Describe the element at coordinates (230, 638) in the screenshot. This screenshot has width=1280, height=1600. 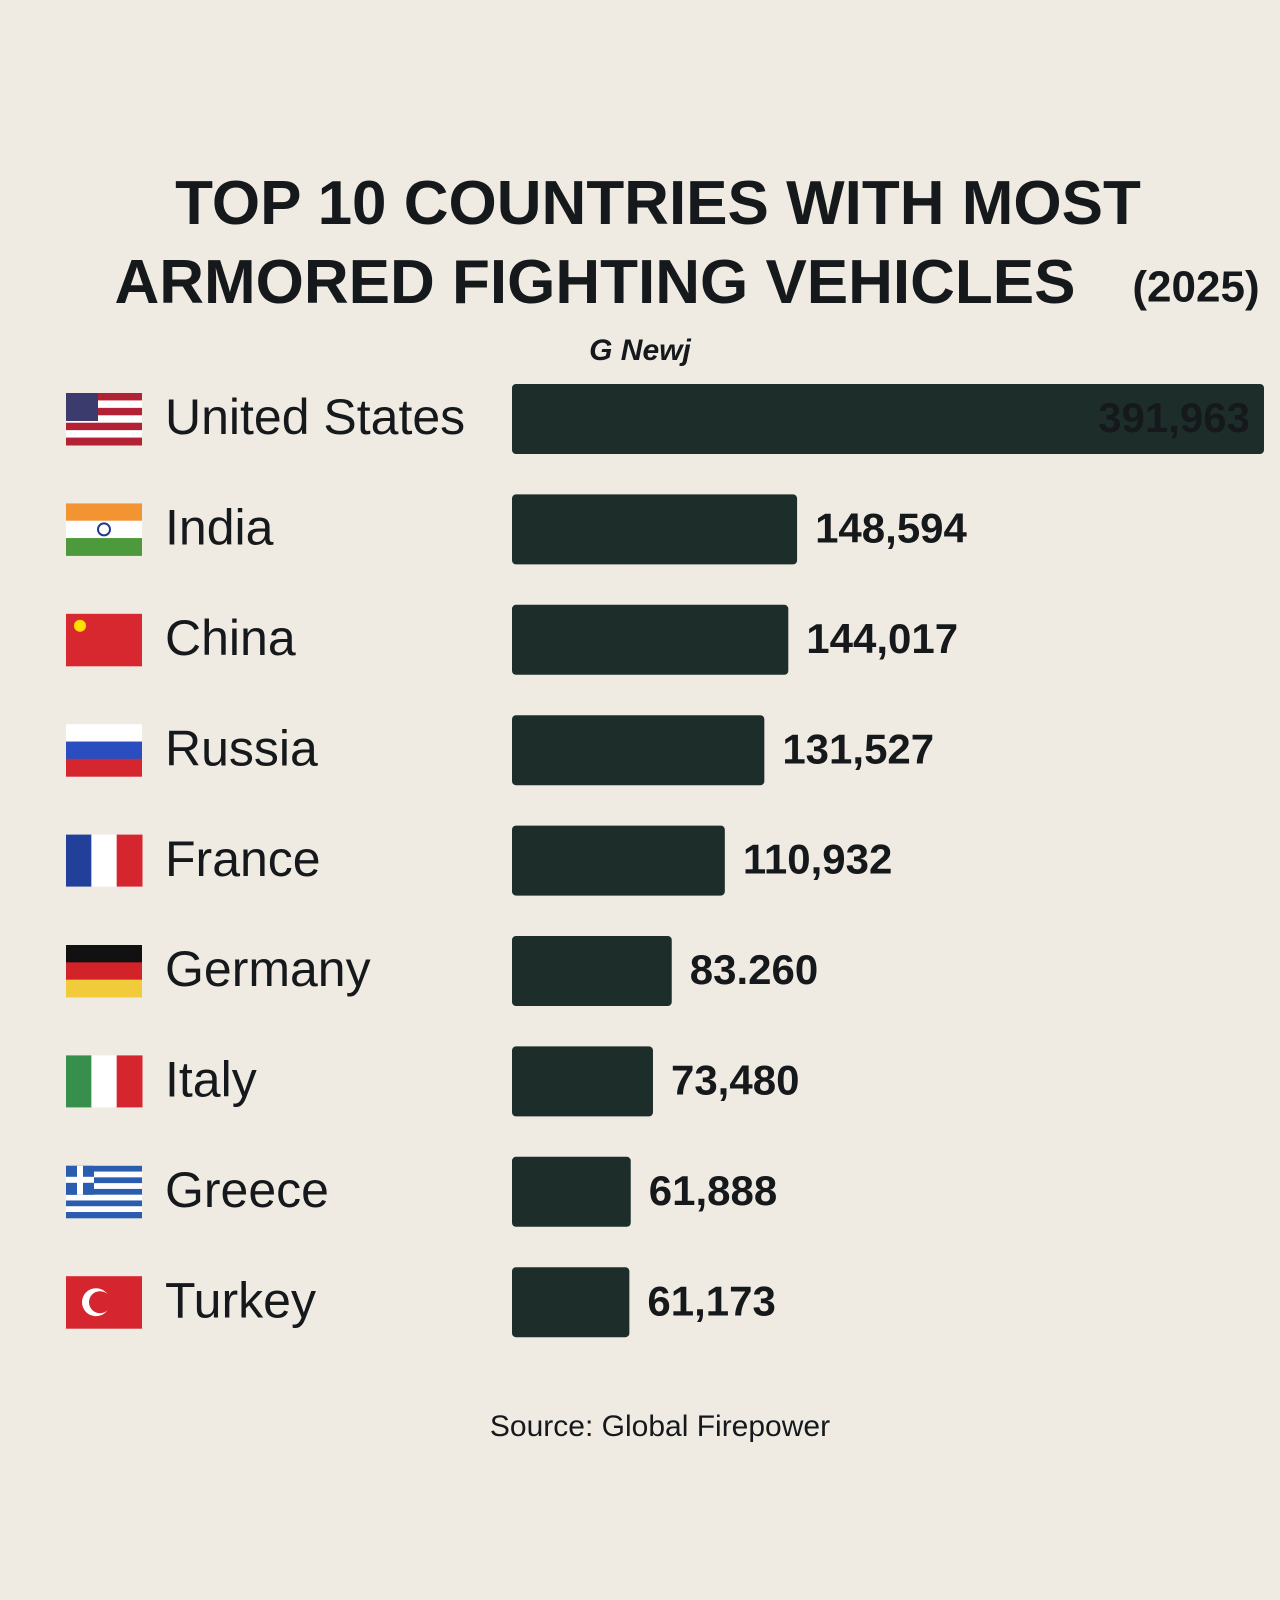
I see `category-label: China` at that location.